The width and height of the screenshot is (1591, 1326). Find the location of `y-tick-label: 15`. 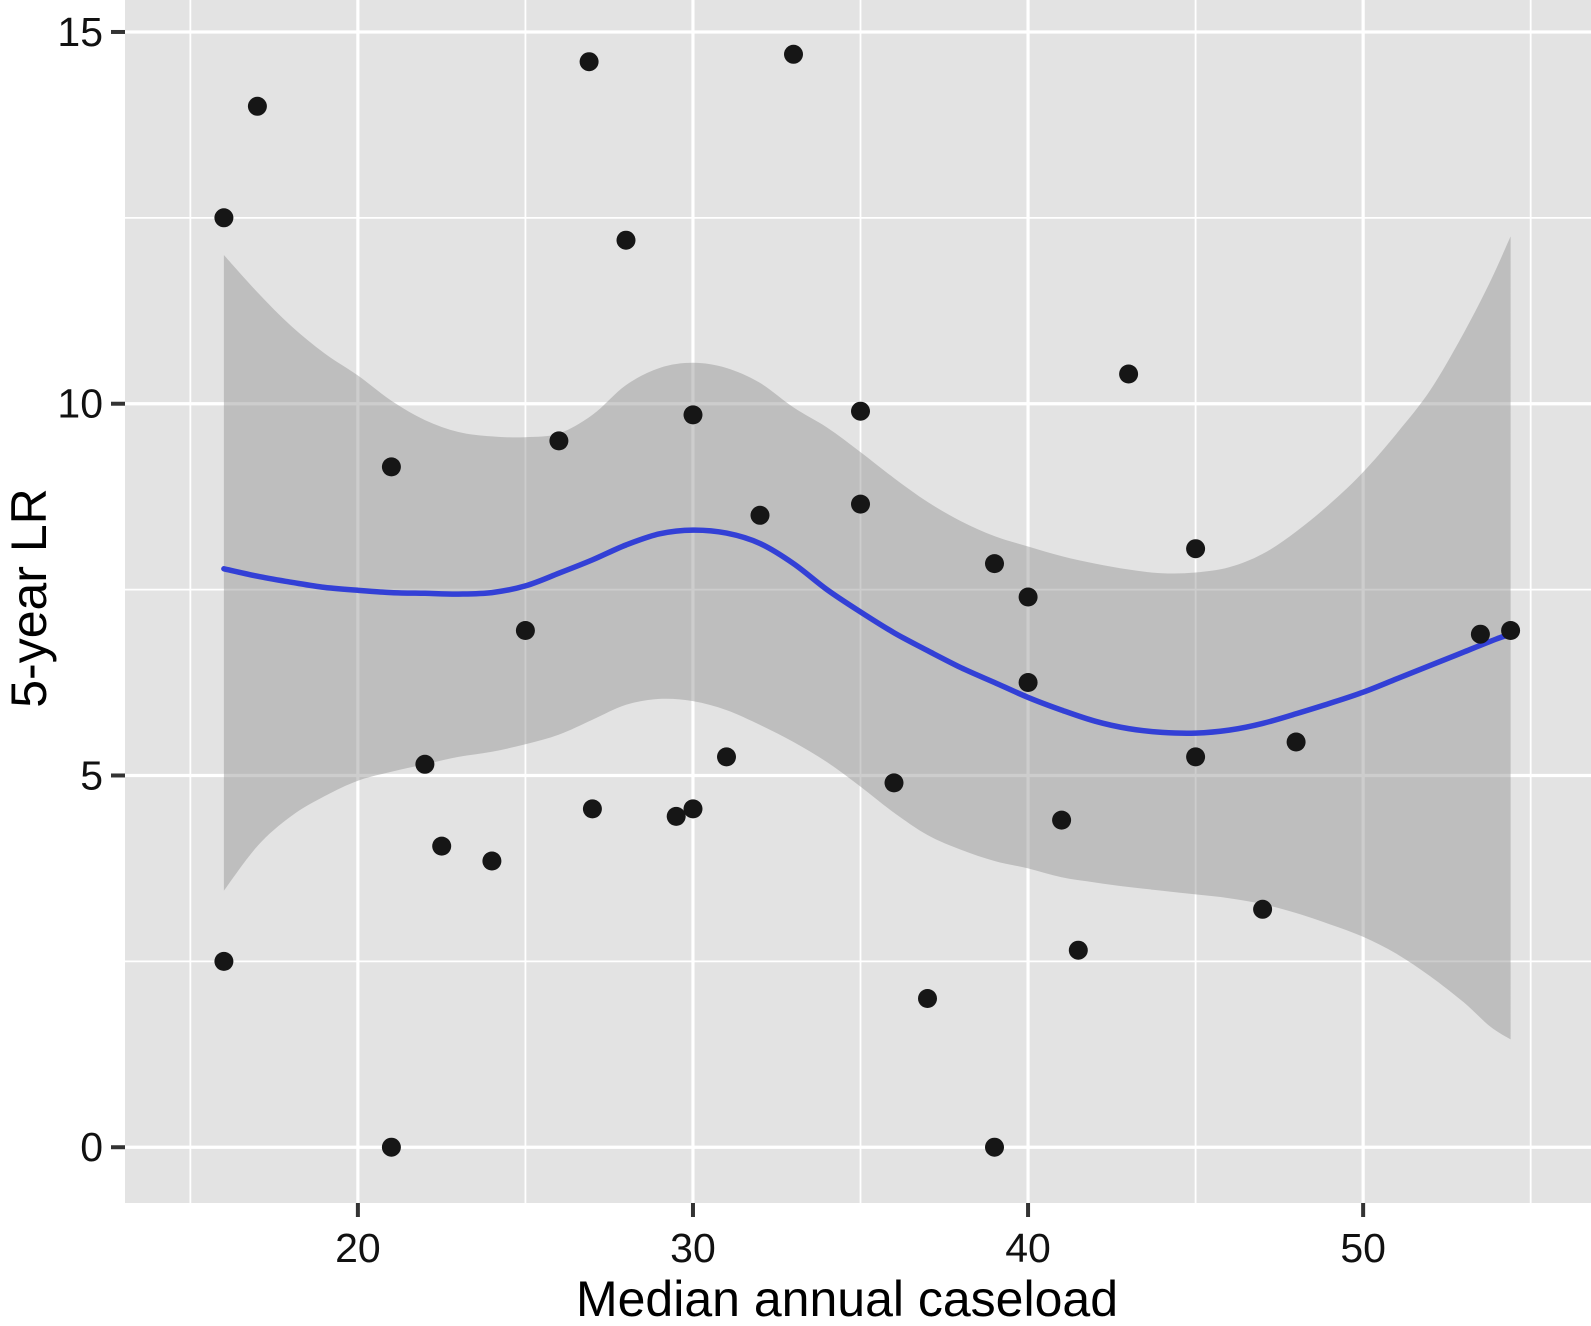

y-tick-label: 15 is located at coordinates (80, 32).